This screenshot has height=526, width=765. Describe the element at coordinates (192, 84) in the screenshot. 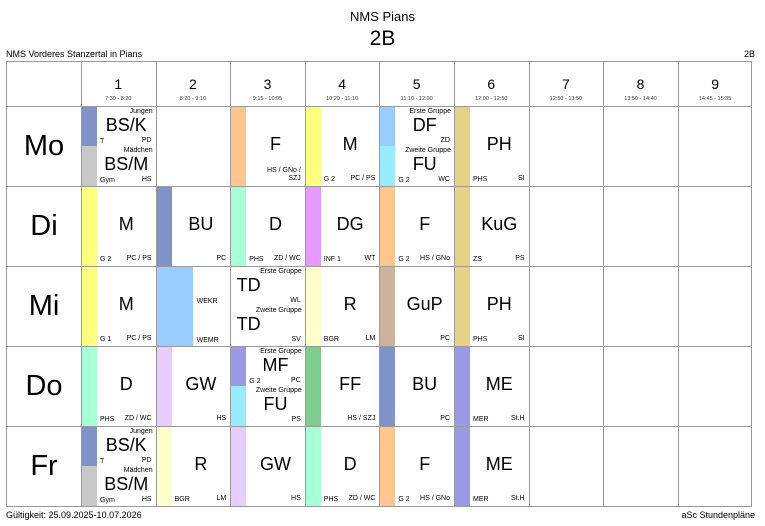

I see `period-number: 2` at that location.